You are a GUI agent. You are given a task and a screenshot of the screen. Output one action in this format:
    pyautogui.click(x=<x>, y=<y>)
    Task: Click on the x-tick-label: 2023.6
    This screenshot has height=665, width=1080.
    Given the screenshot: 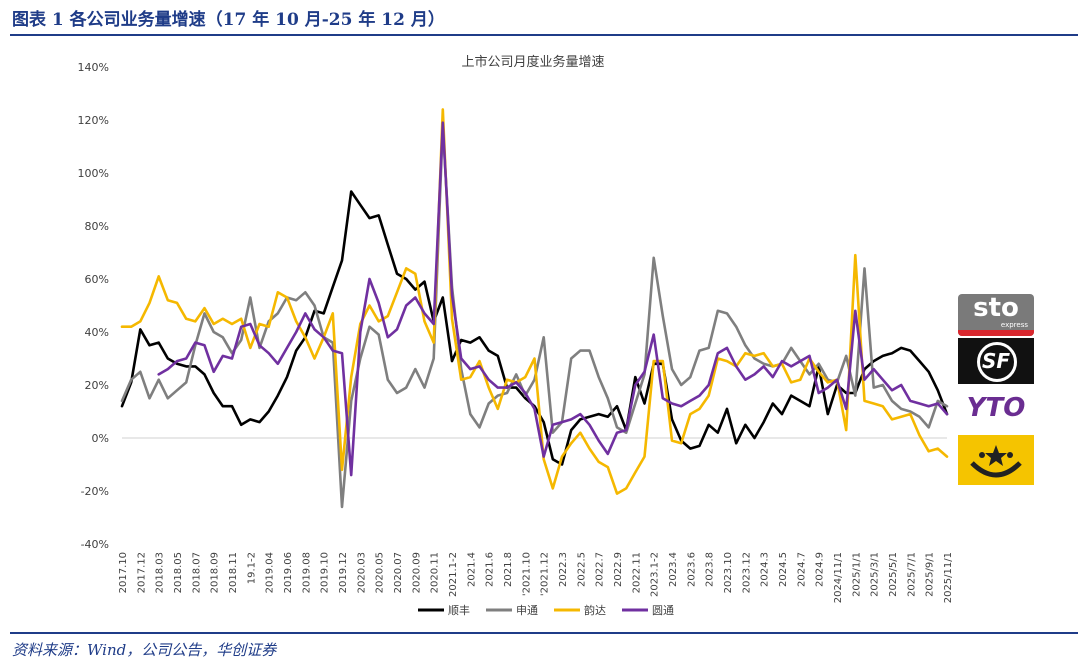 What is the action you would take?
    pyautogui.click(x=691, y=569)
    